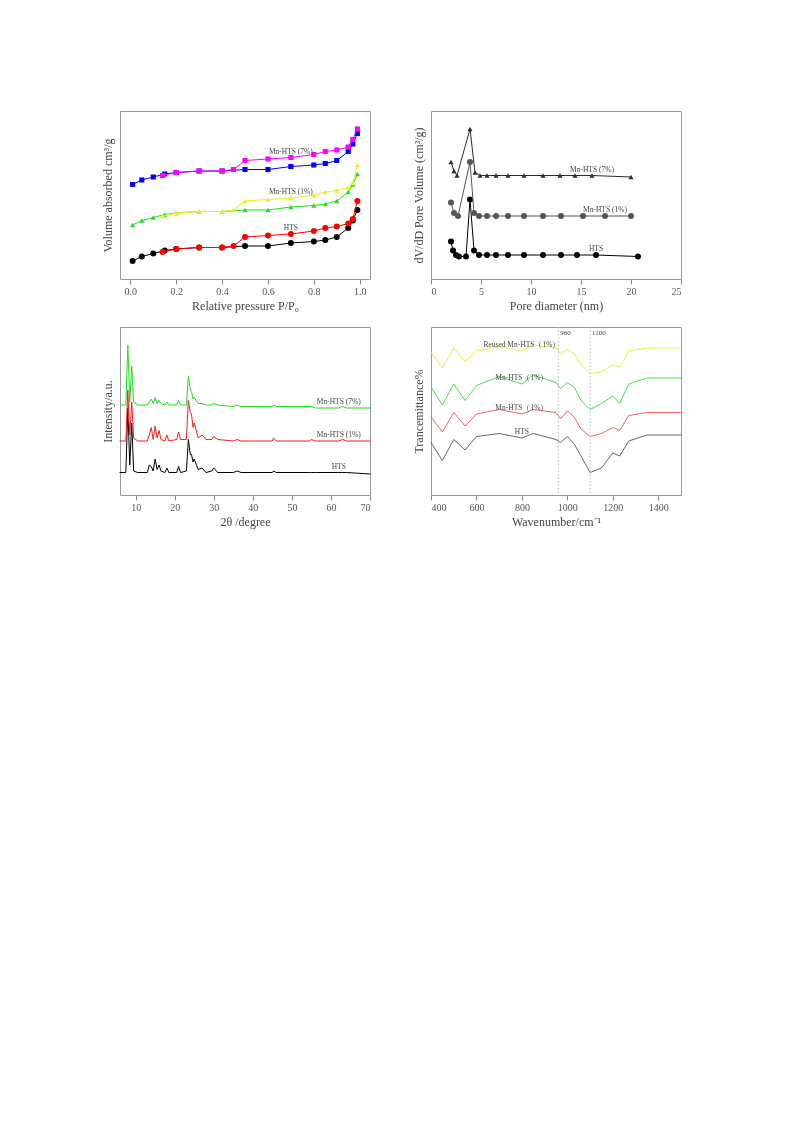 The width and height of the screenshot is (793, 1121). What do you see at coordinates (556, 521) in the screenshot?
I see `x-axis-title: Wavenumber/cm⁻¹` at bounding box center [556, 521].